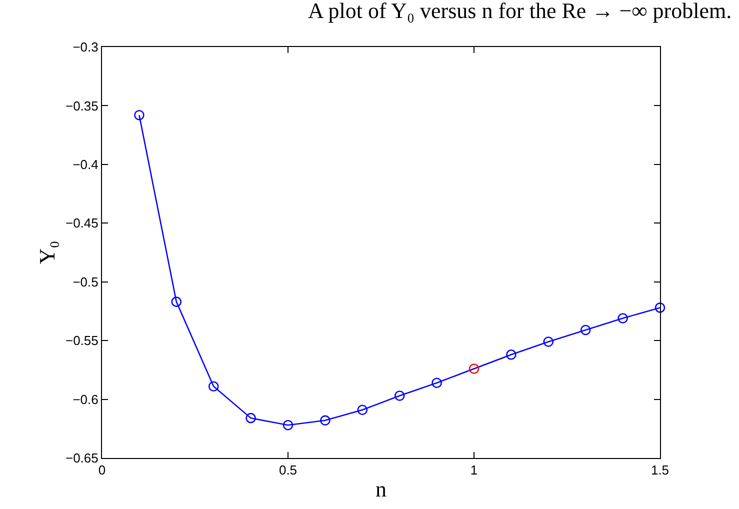 The height and width of the screenshot is (509, 739). Describe the element at coordinates (81, 223) in the screenshot. I see `y-tick-label: −0.45` at that location.